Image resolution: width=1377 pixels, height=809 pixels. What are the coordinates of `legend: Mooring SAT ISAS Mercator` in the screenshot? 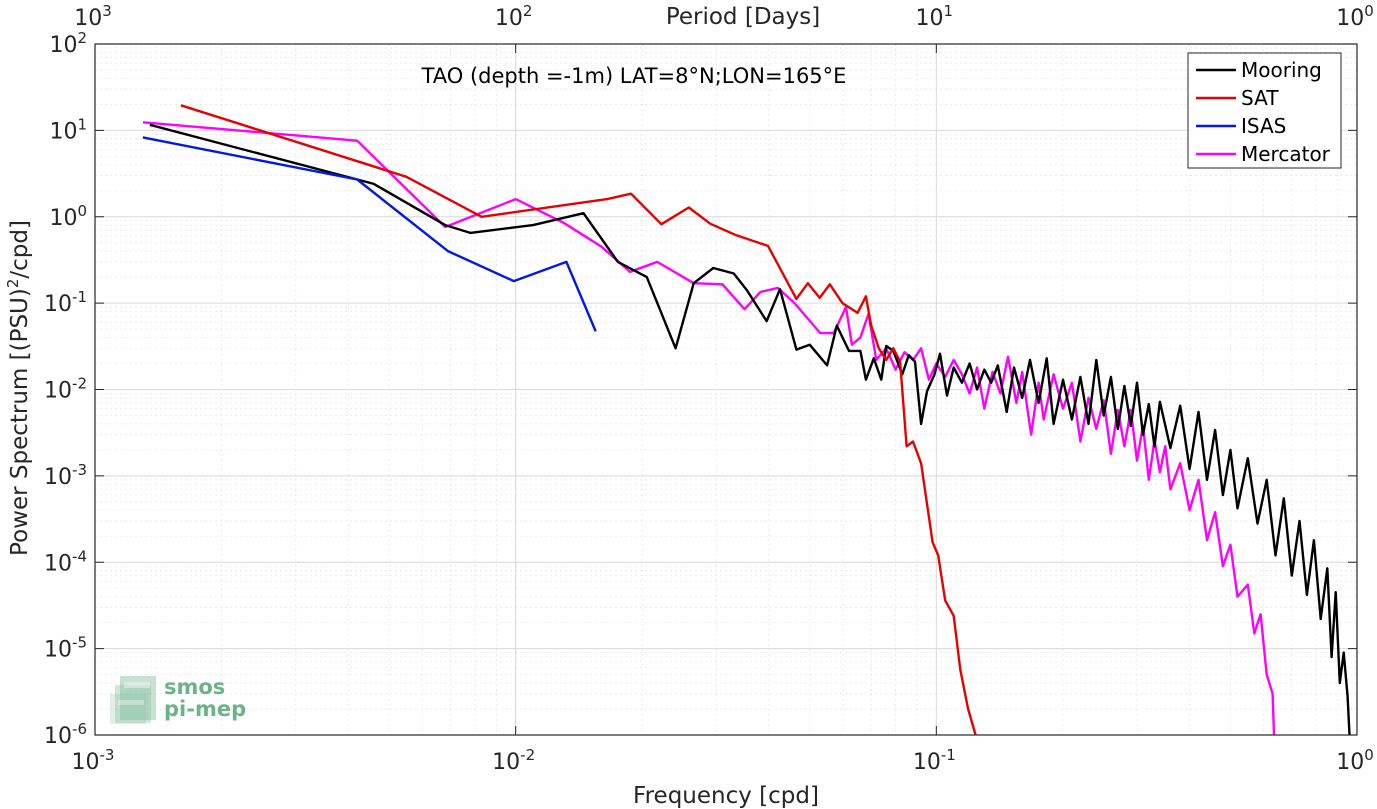 It's located at (1264, 110).